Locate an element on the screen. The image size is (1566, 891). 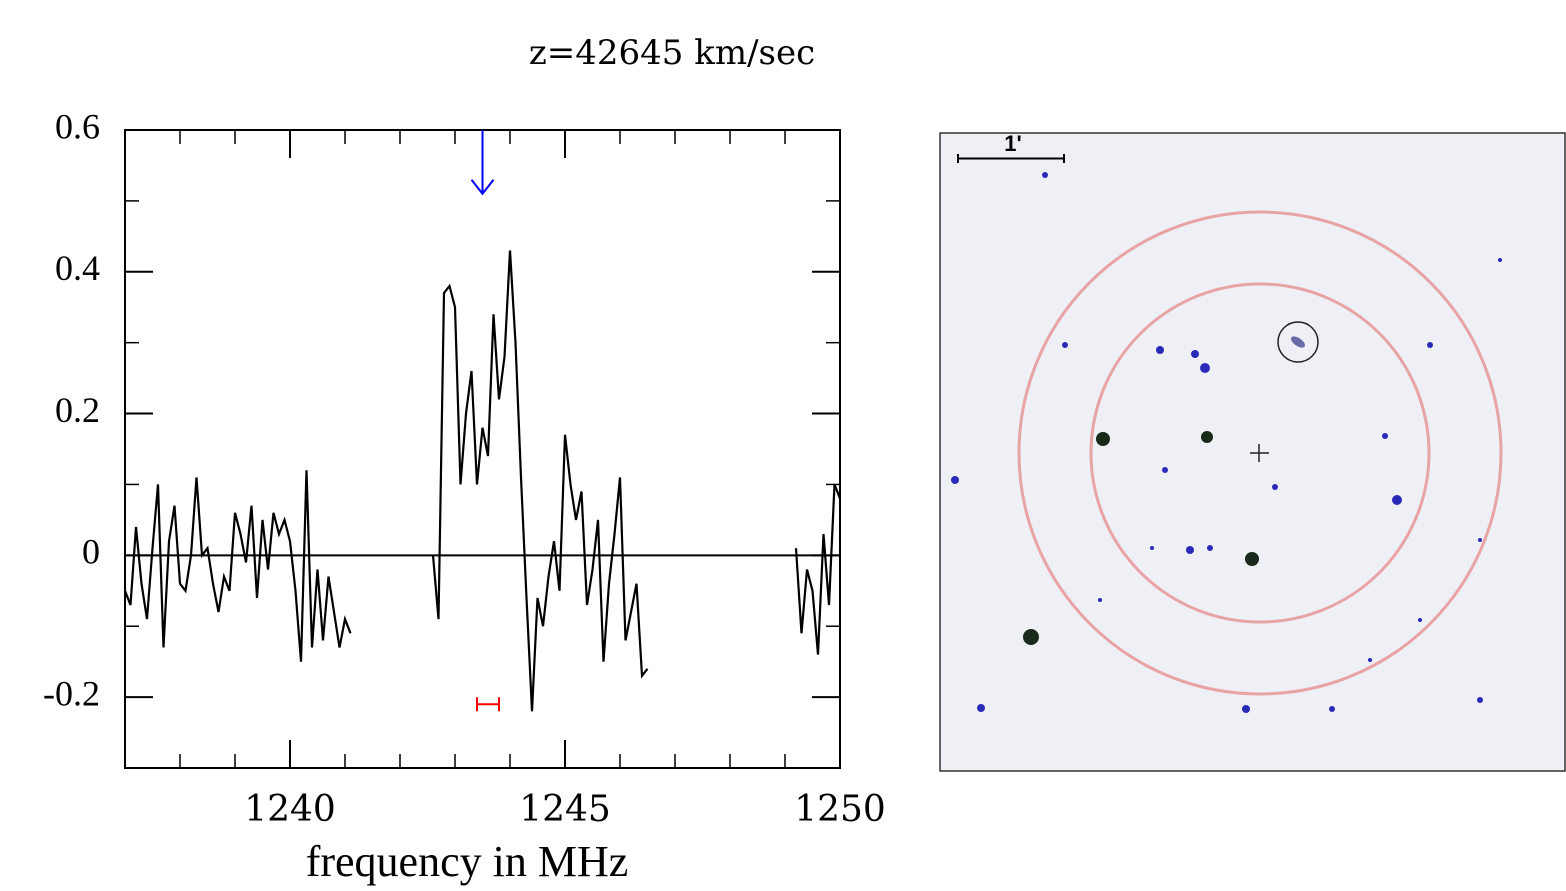
y-tick-label: 0.4 is located at coordinates (77, 268).